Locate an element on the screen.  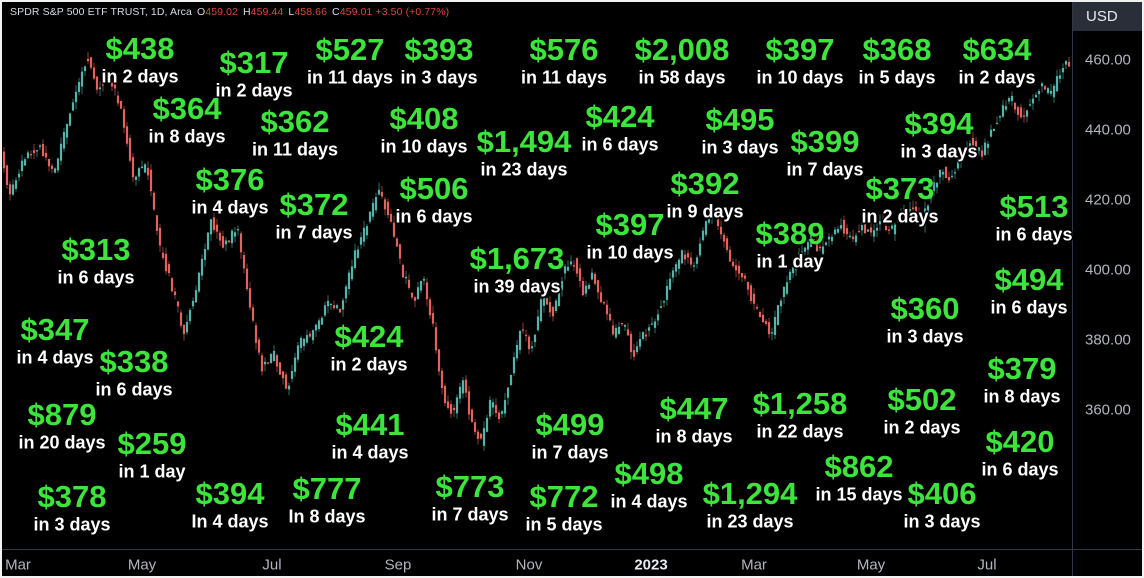
price-axis: USD 460.00 440.00 420.00 400.00 380.00 360.00 is located at coordinates (1107, 289).